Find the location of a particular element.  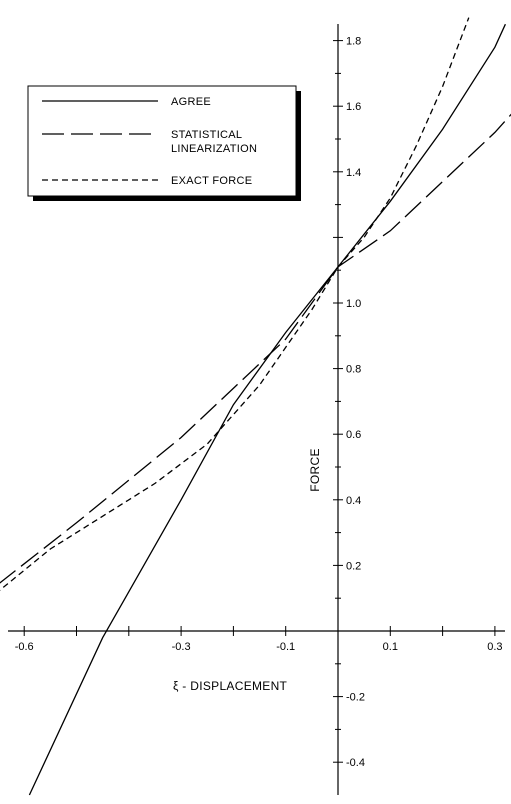

legend-label-agree: AGREE is located at coordinates (191, 102).